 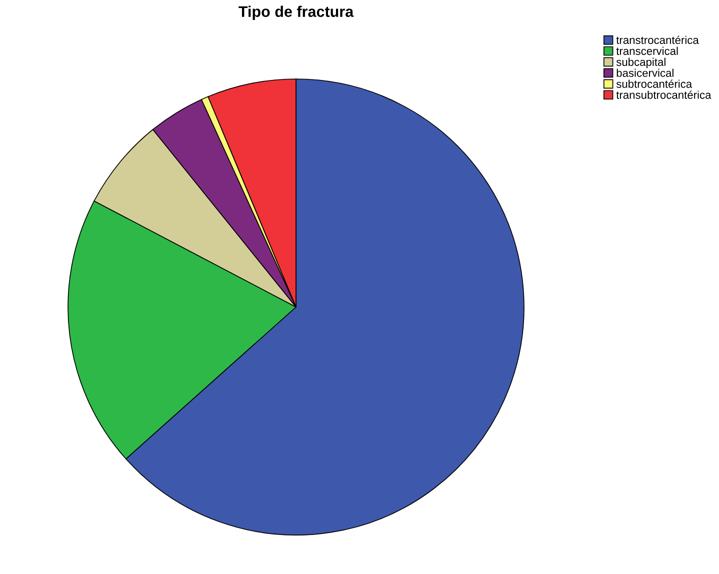 What do you see at coordinates (657, 40) in the screenshot?
I see `legend-label: transtrocantérica` at bounding box center [657, 40].